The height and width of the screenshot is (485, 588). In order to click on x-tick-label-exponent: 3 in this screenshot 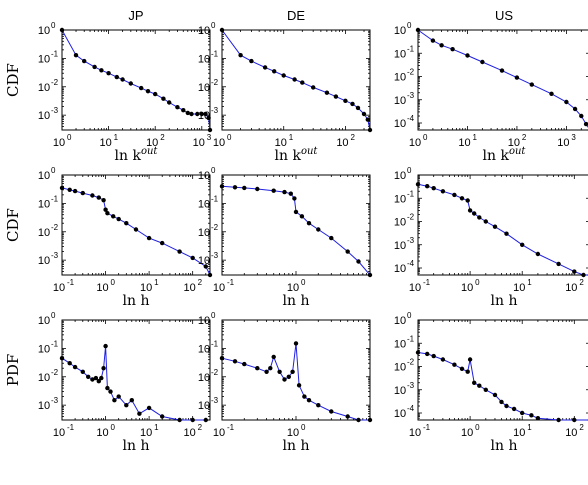, I will do `click(209, 137)`.